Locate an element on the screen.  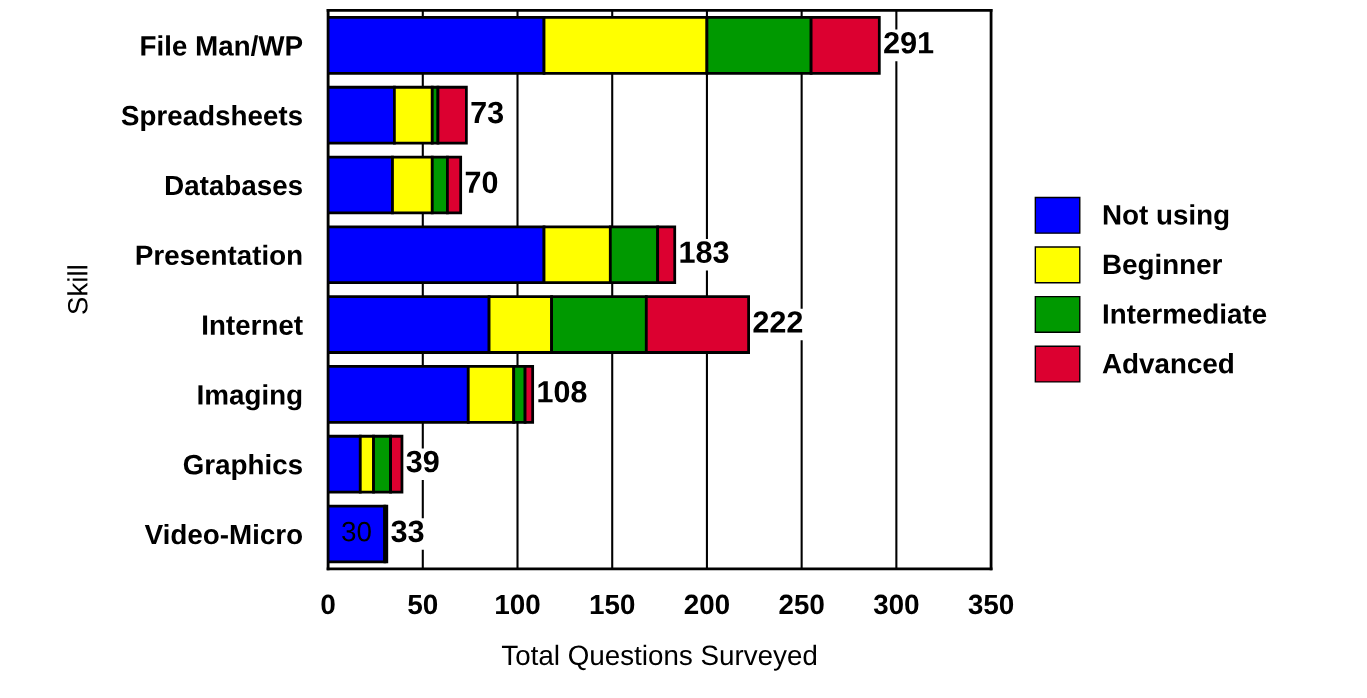
x-tick-label: 300 is located at coordinates (896, 604).